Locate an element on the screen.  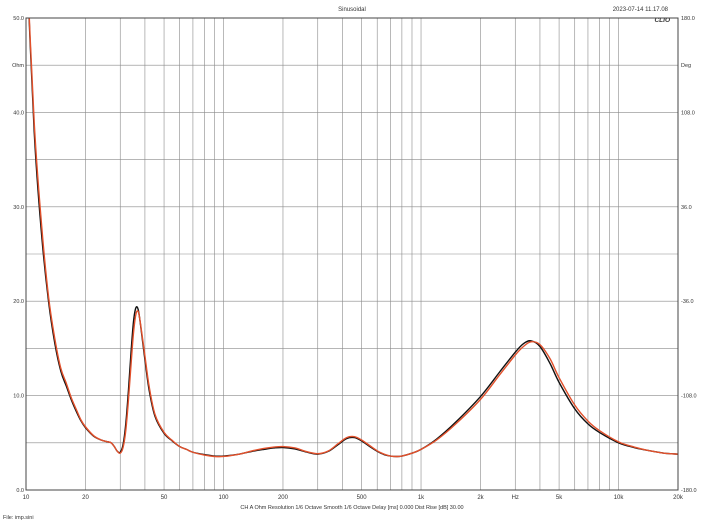
file-name: File: imp.sini is located at coordinates (18, 518).